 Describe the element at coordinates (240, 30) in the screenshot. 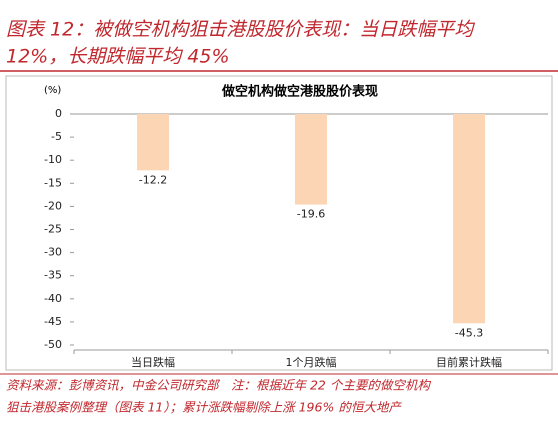

I see `header-line: 图表 12：被做空机构狙击港股股价表现：当日跌幅平均` at that location.